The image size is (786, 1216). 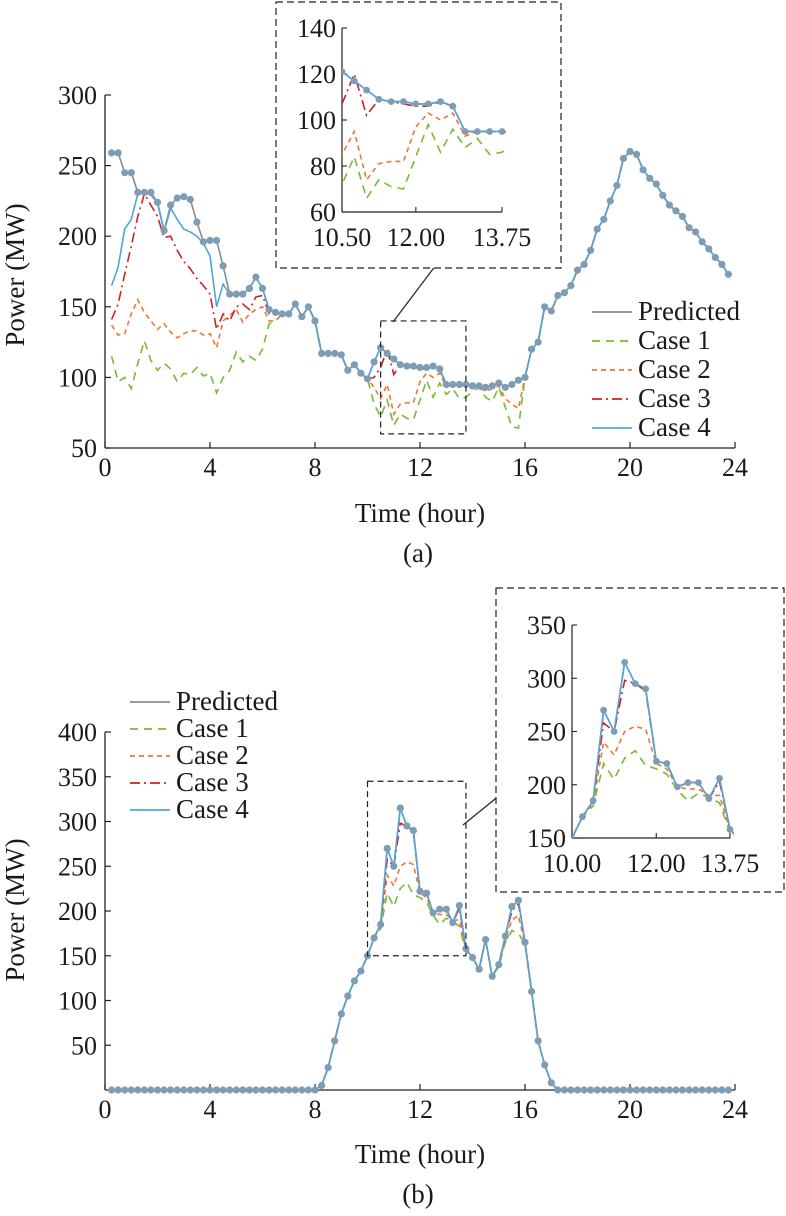 I want to click on panel-a-inset-predicted-markers, so click(x=424, y=101).